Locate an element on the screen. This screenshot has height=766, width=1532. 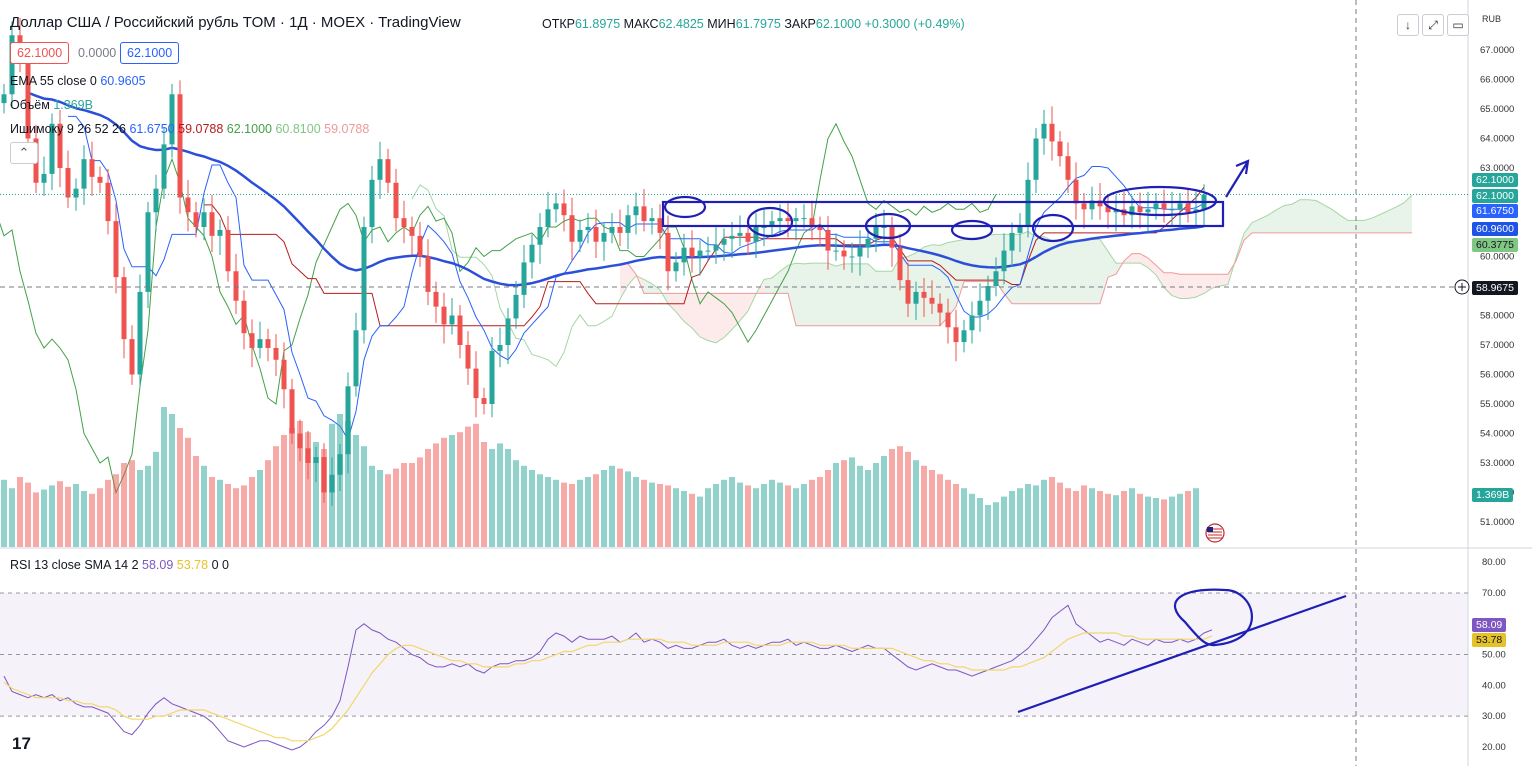
buy-price-box: 62.1000 is located at coordinates (150, 53).